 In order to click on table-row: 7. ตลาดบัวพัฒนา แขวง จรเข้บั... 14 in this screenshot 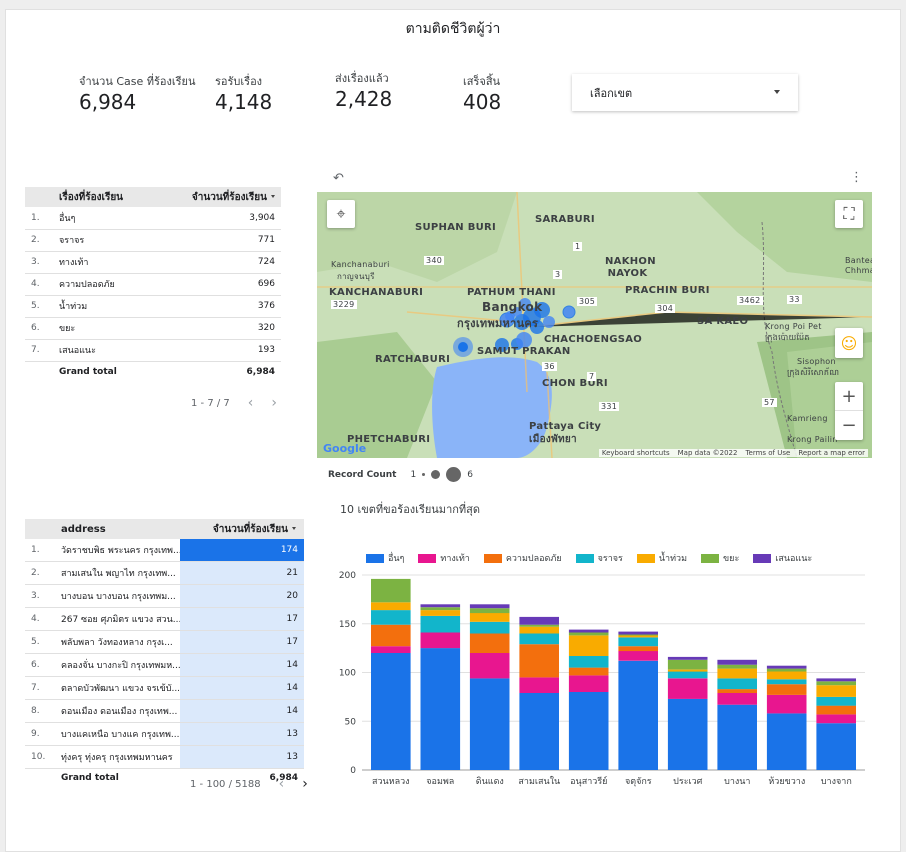, I will do `click(164, 688)`.